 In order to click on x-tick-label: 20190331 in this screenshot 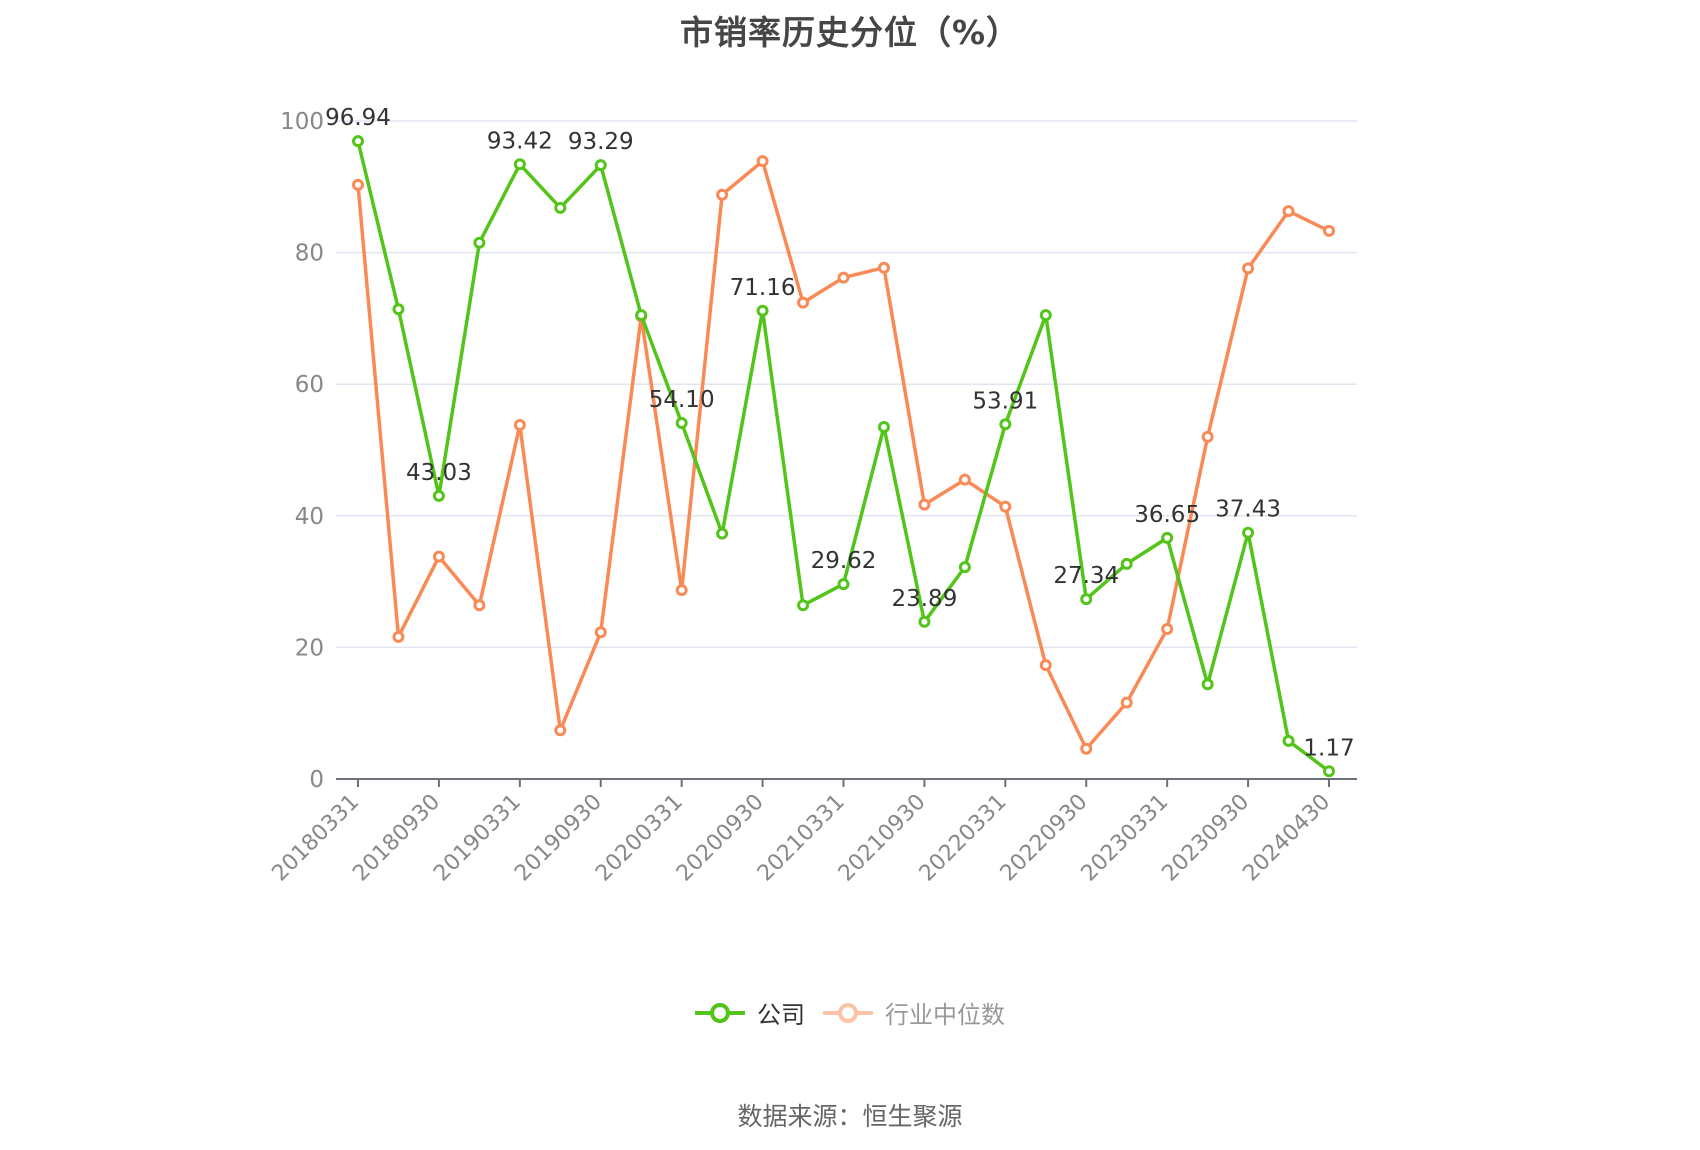, I will do `click(477, 838)`.